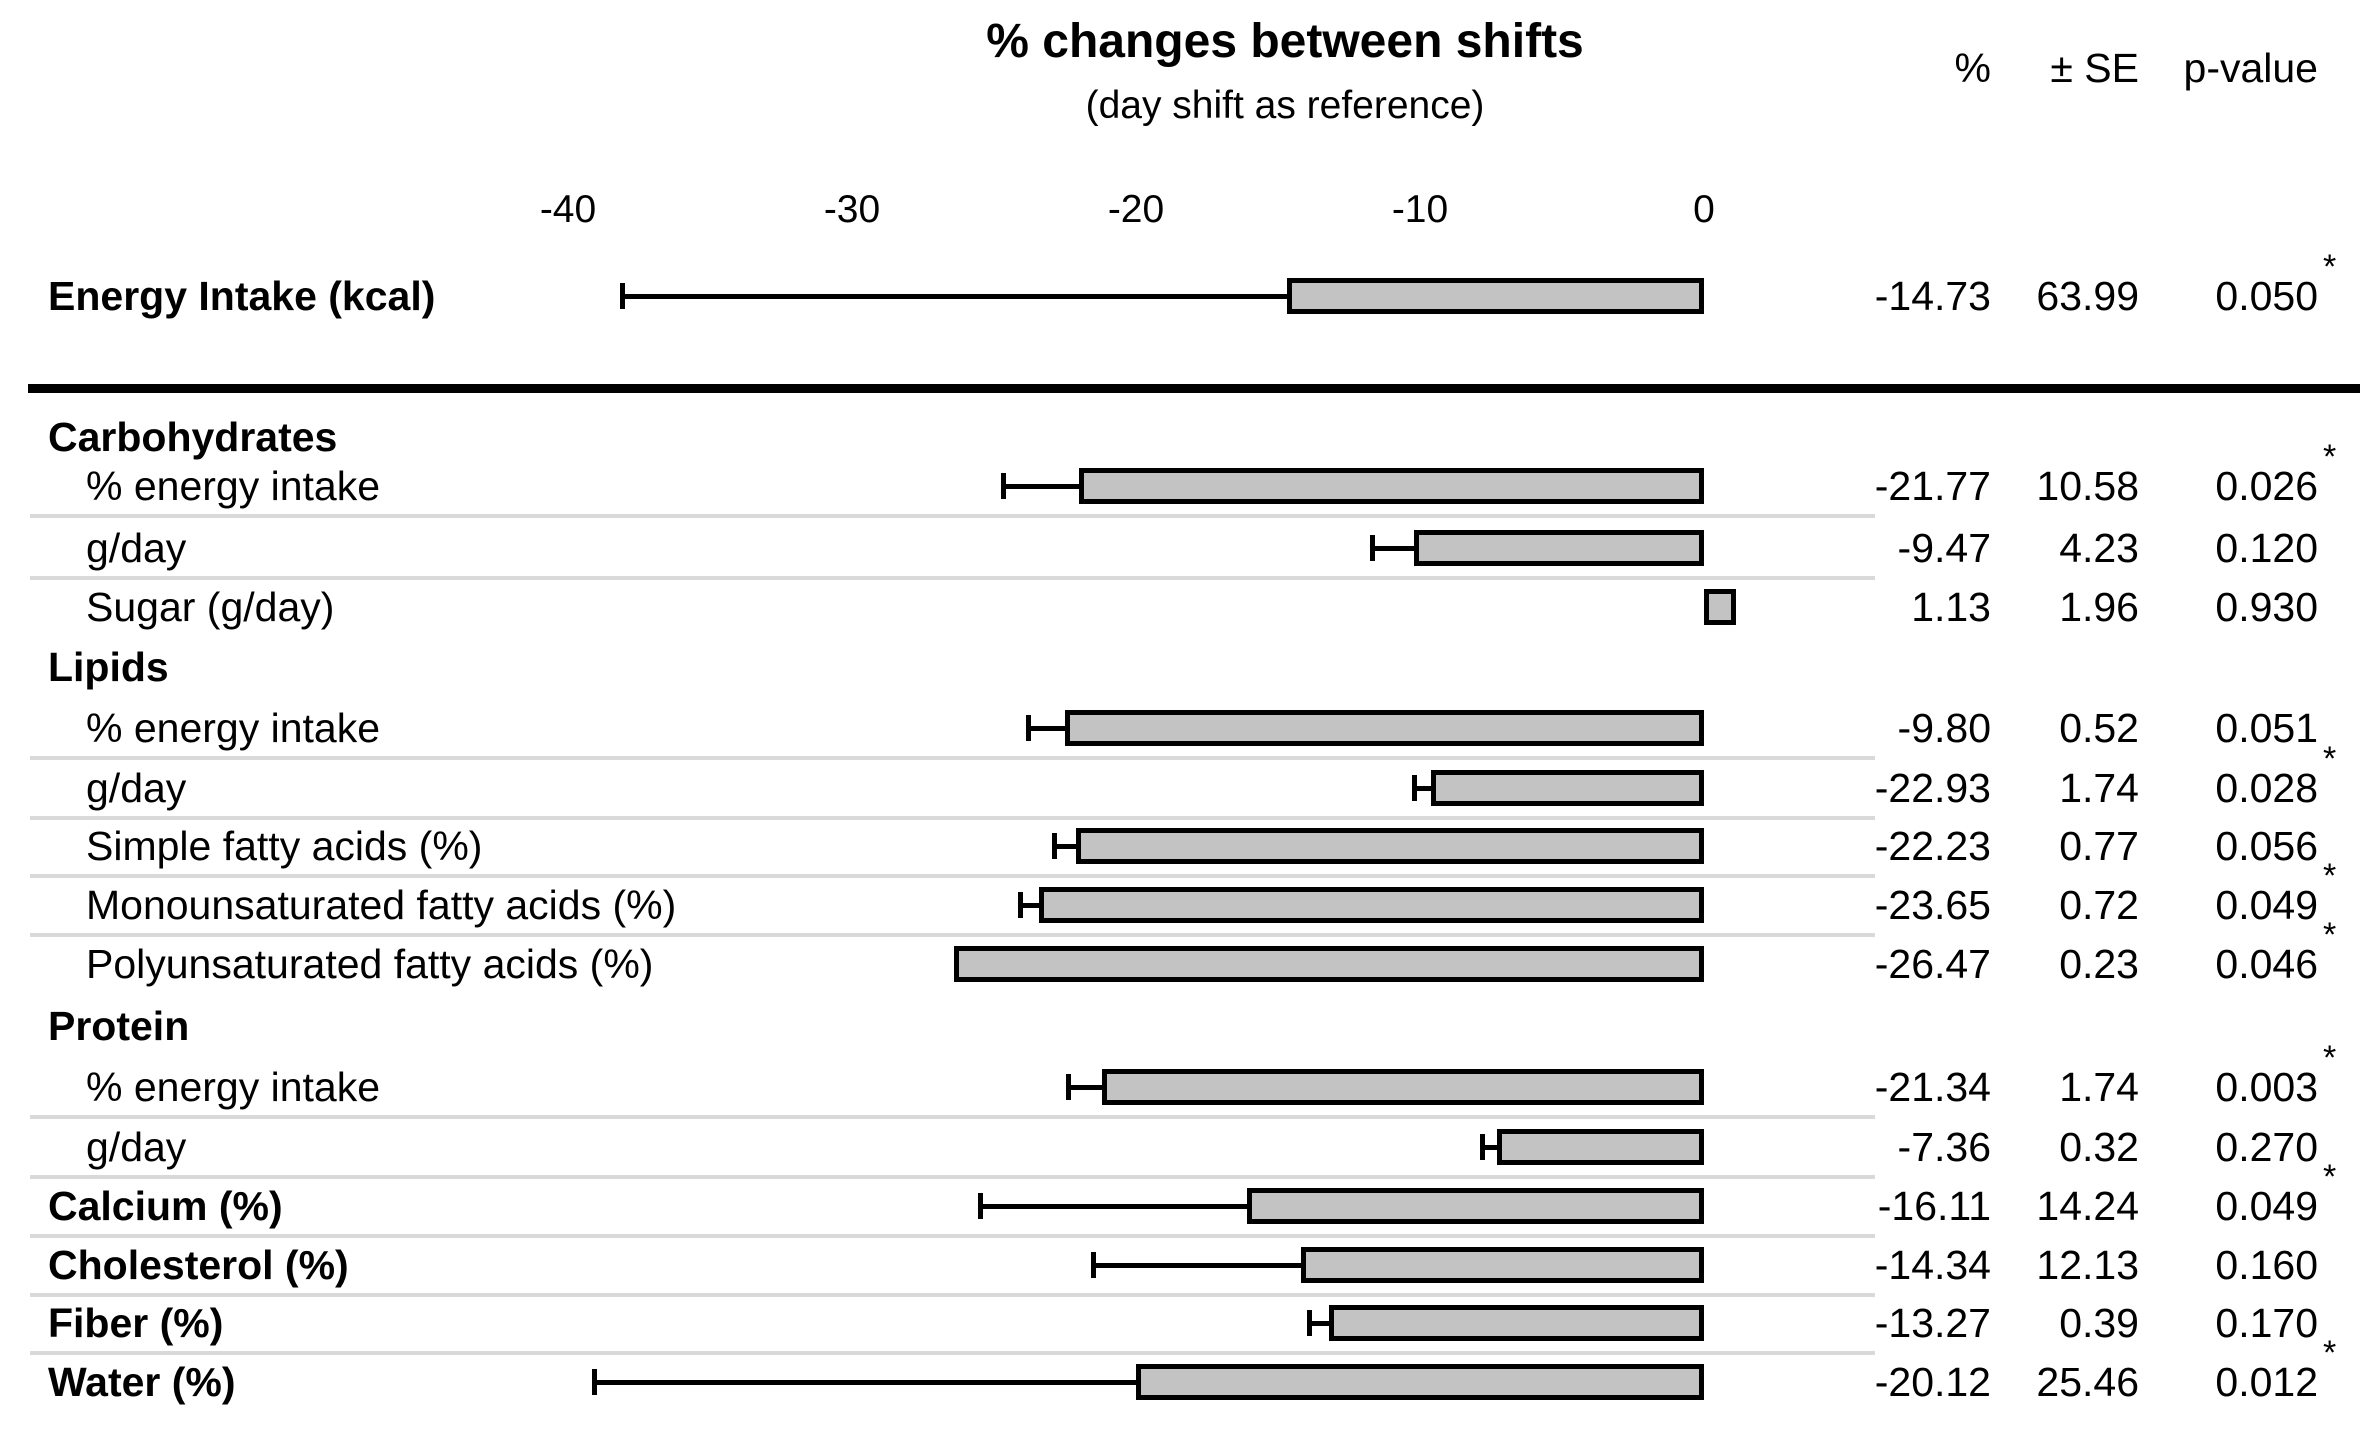 This screenshot has width=2368, height=1452. What do you see at coordinates (1944, 1147) in the screenshot?
I see `percent-value: -7.36` at bounding box center [1944, 1147].